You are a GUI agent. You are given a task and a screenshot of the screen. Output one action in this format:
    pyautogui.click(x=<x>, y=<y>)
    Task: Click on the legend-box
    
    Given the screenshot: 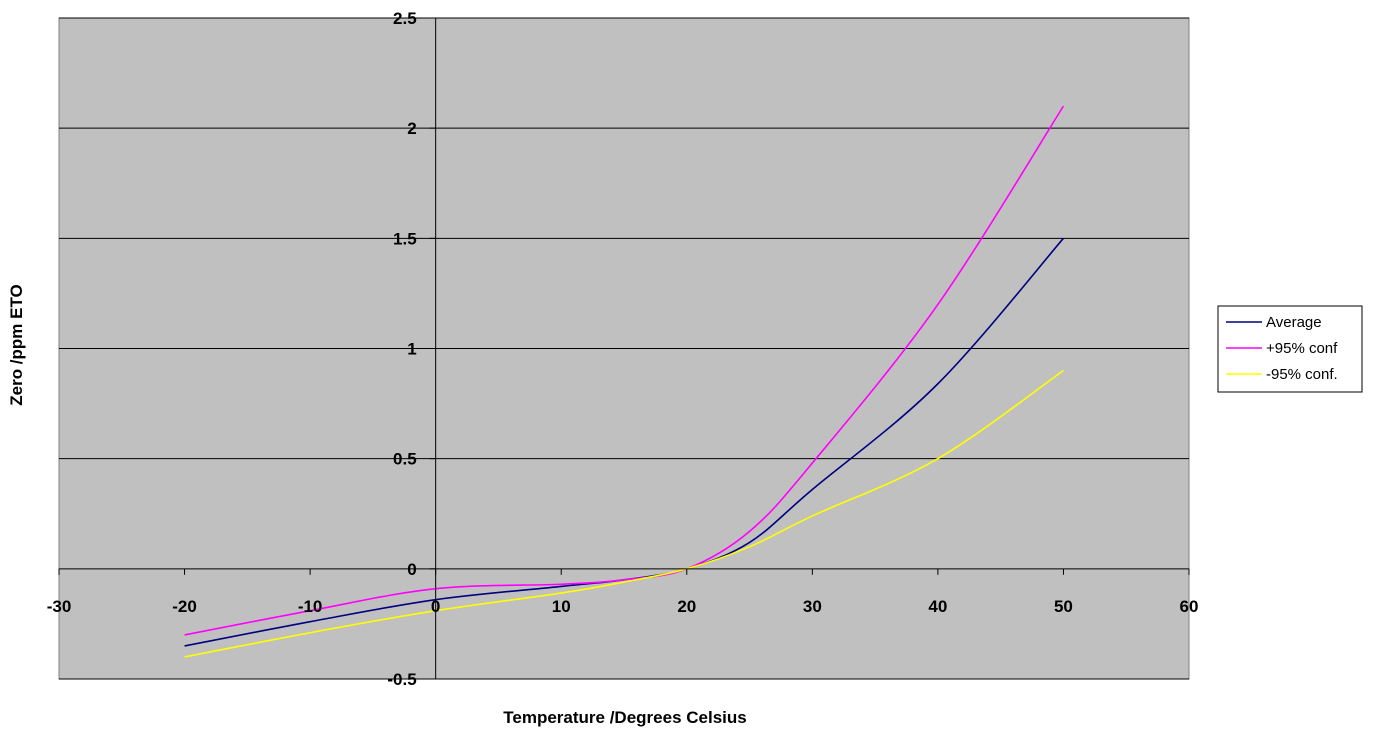 What is the action you would take?
    pyautogui.click(x=1290, y=349)
    